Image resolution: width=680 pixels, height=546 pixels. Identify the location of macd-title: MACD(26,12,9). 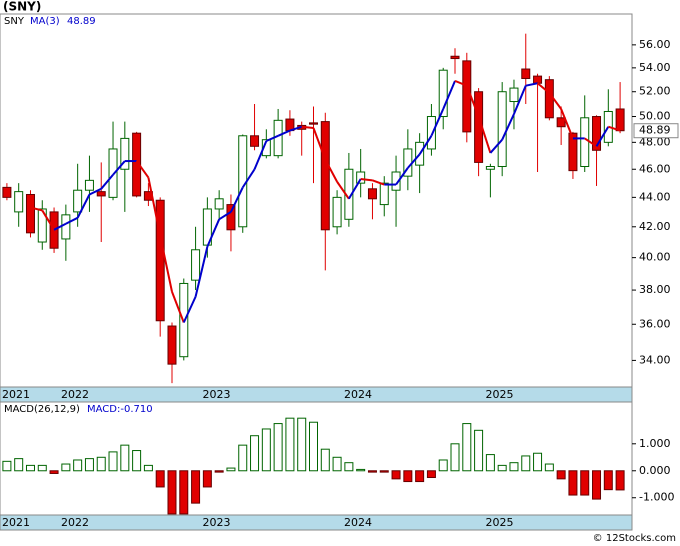
(42, 409).